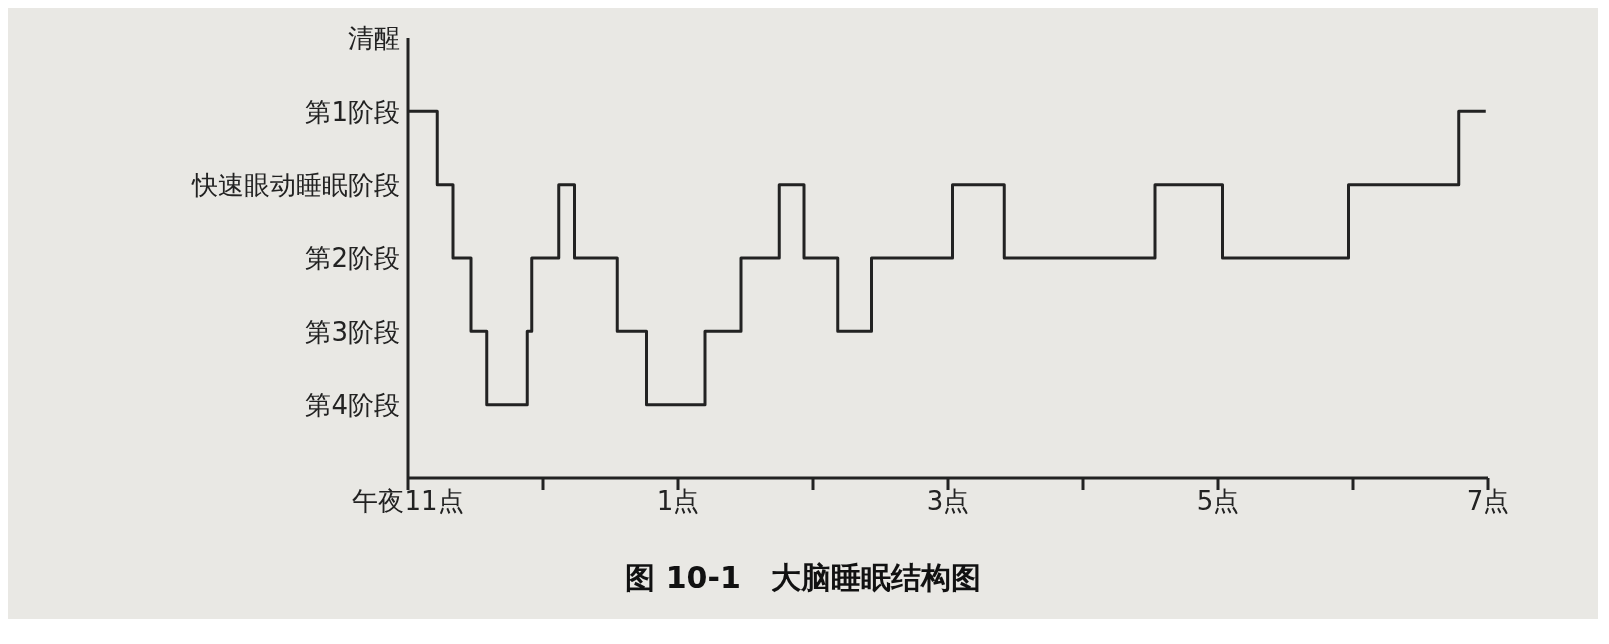 Image resolution: width=1609 pixels, height=644 pixels. Describe the element at coordinates (352, 111) in the screenshot. I see `text: 第1阶段` at that location.